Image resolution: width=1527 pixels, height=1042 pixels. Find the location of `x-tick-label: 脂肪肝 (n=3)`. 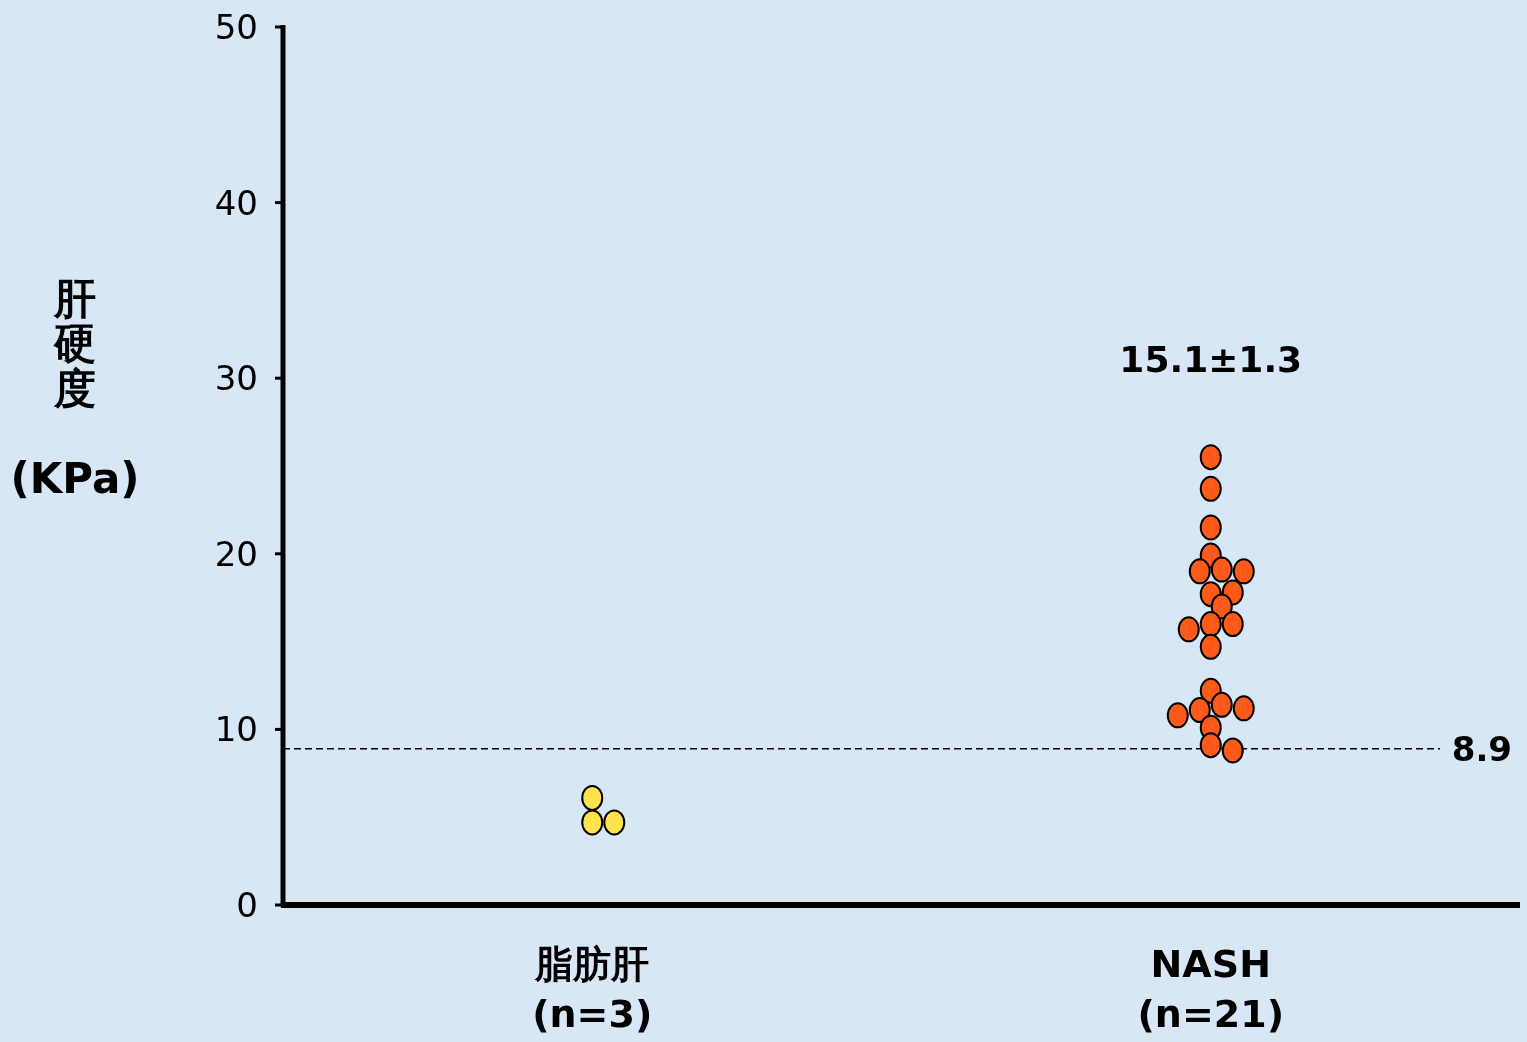

x-tick-label: 脂肪肝 (n=3) is located at coordinates (592, 989).